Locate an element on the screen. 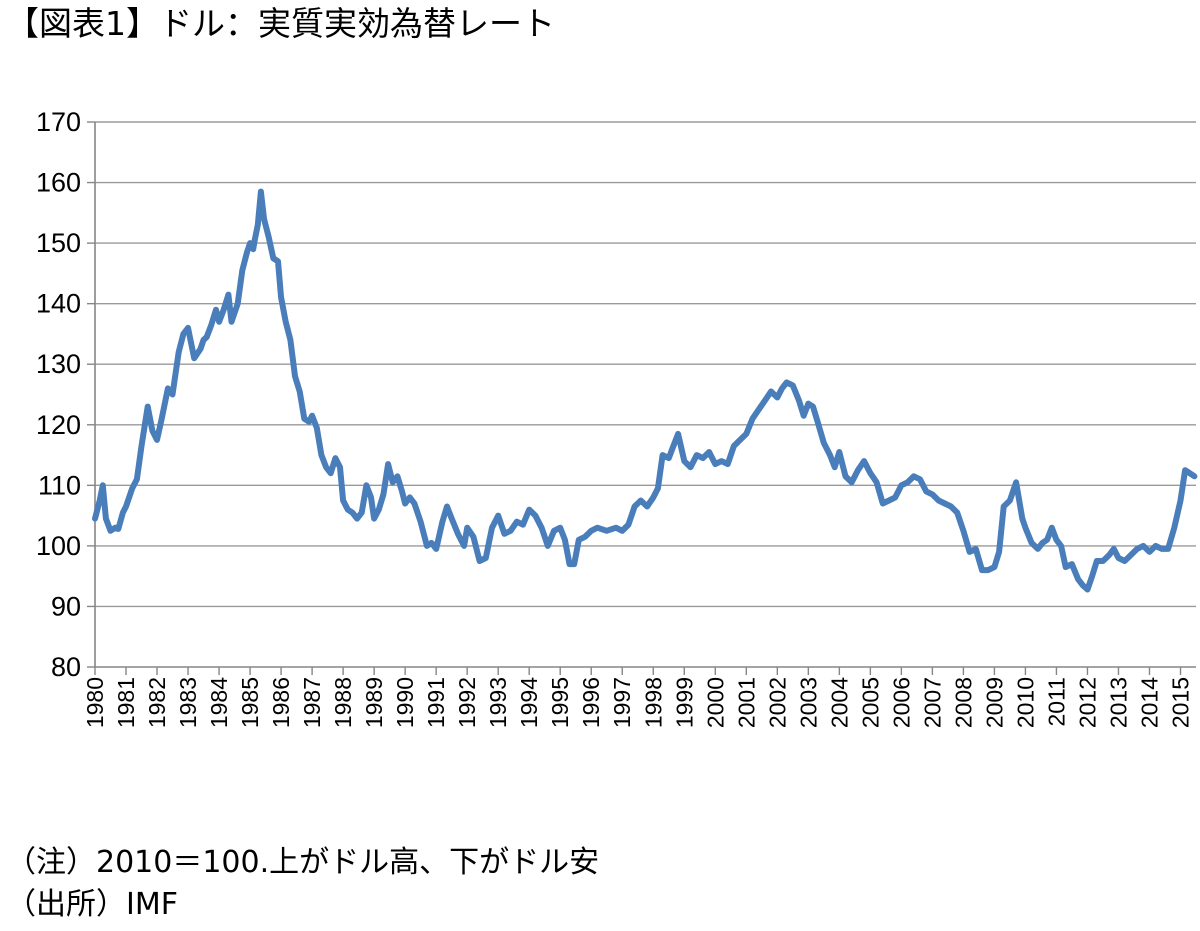  x-tick-label: 2005 is located at coordinates (870, 702).